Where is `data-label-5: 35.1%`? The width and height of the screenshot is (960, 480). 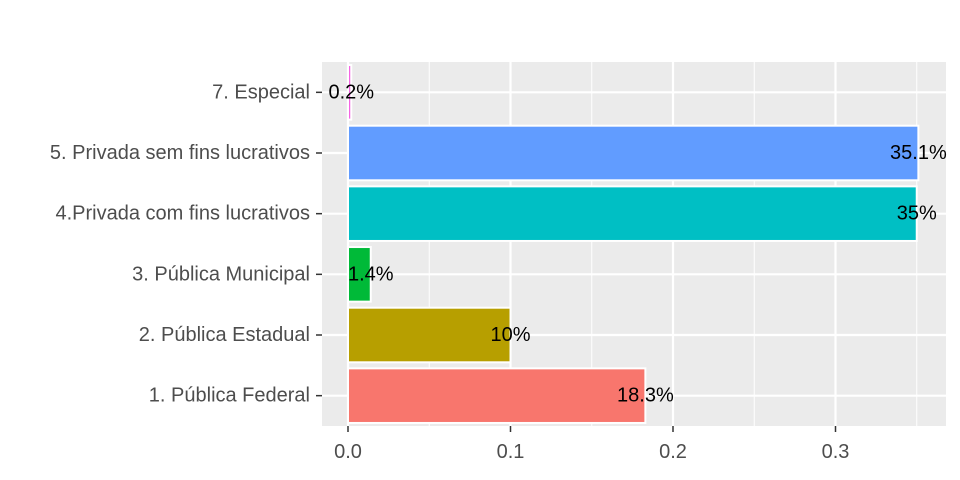 data-label-5: 35.1% is located at coordinates (918, 153).